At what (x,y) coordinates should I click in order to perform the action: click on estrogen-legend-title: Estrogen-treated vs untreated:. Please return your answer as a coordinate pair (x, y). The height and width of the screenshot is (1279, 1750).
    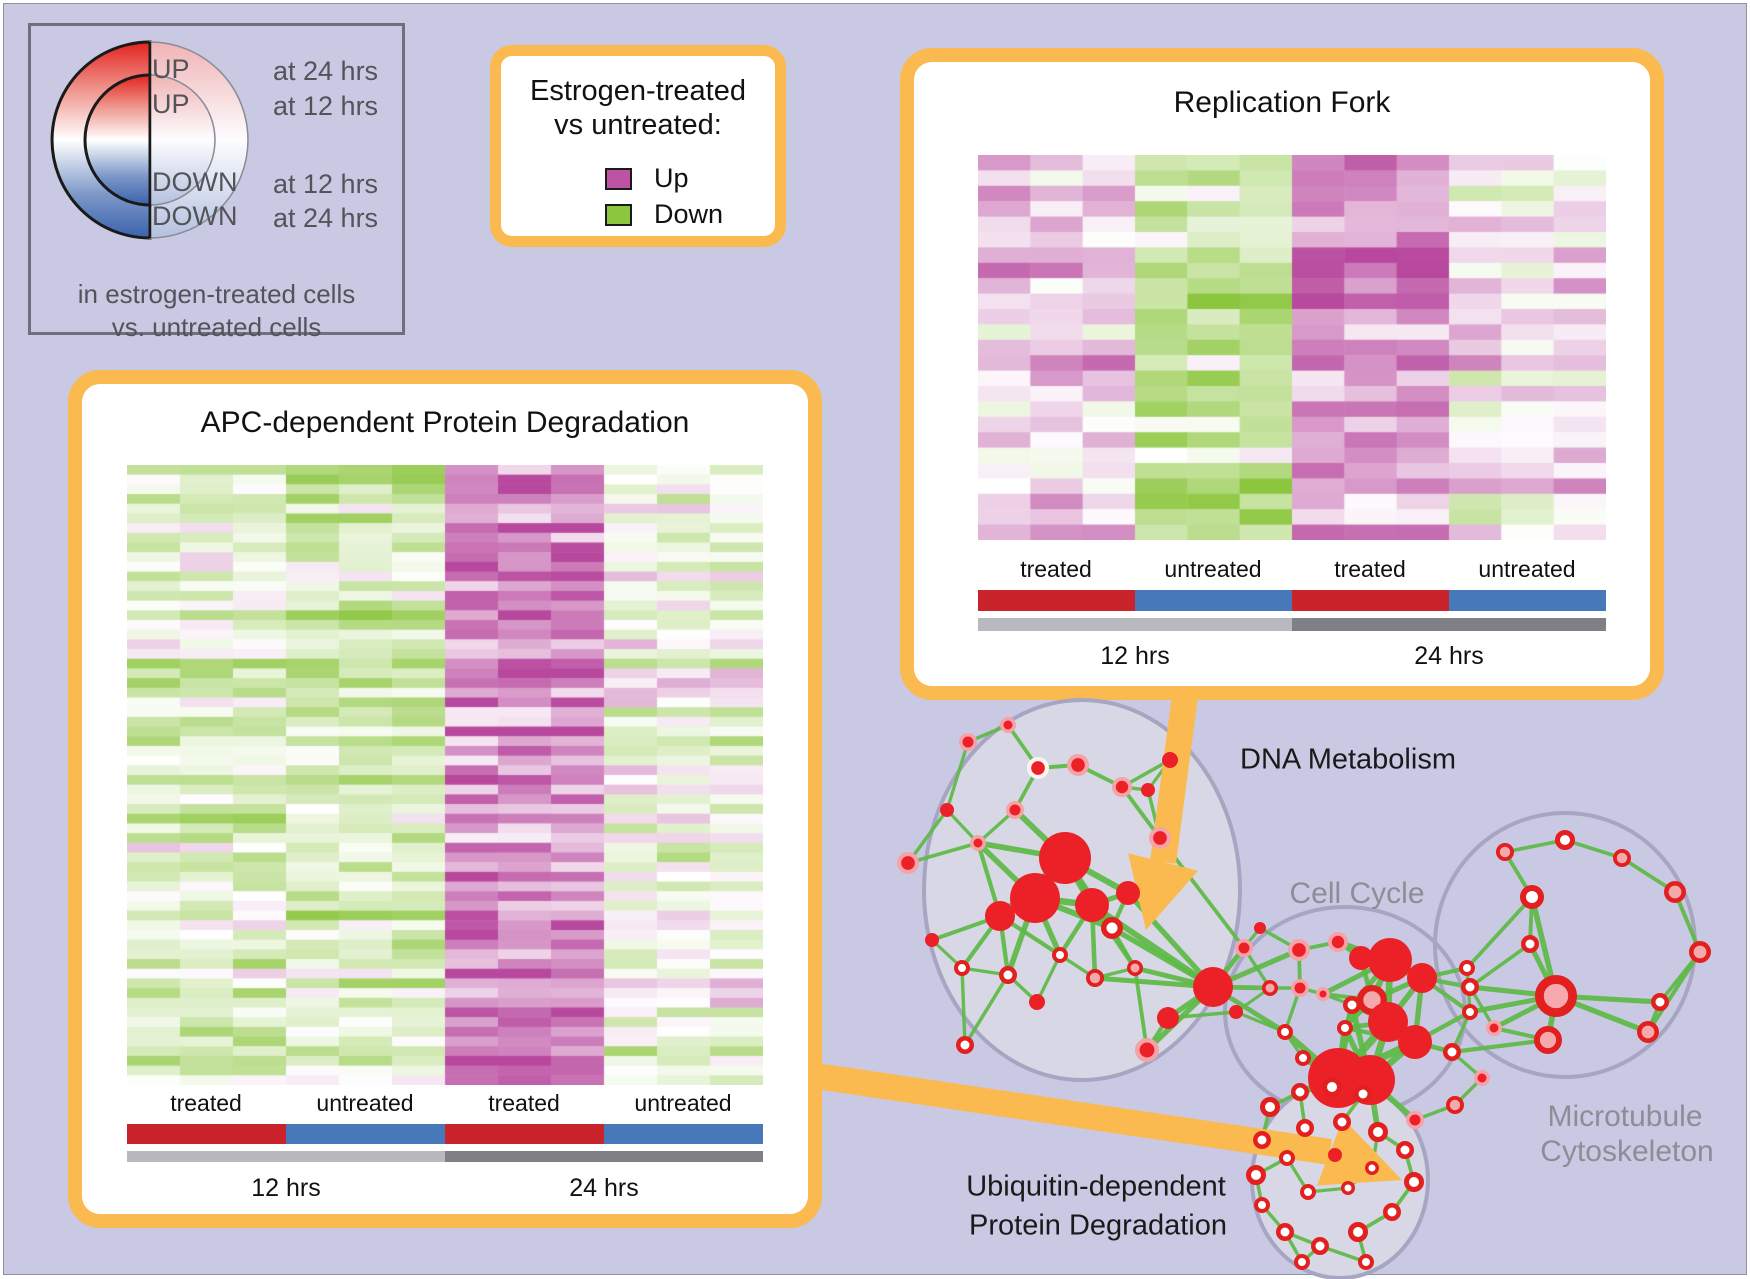
    Looking at the image, I should click on (638, 108).